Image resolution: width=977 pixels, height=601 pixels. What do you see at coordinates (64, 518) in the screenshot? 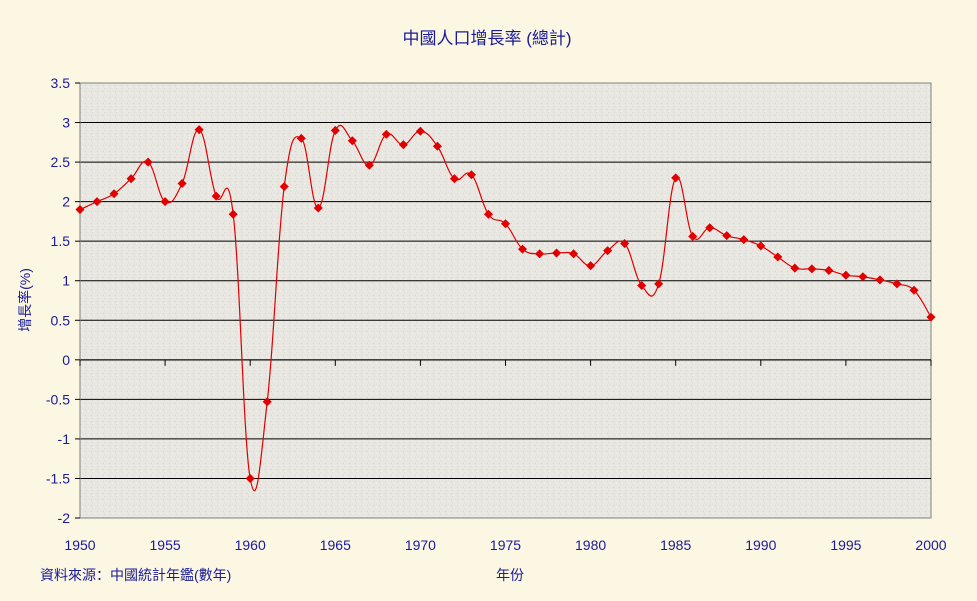
I see `y-tick-label: -2` at bounding box center [64, 518].